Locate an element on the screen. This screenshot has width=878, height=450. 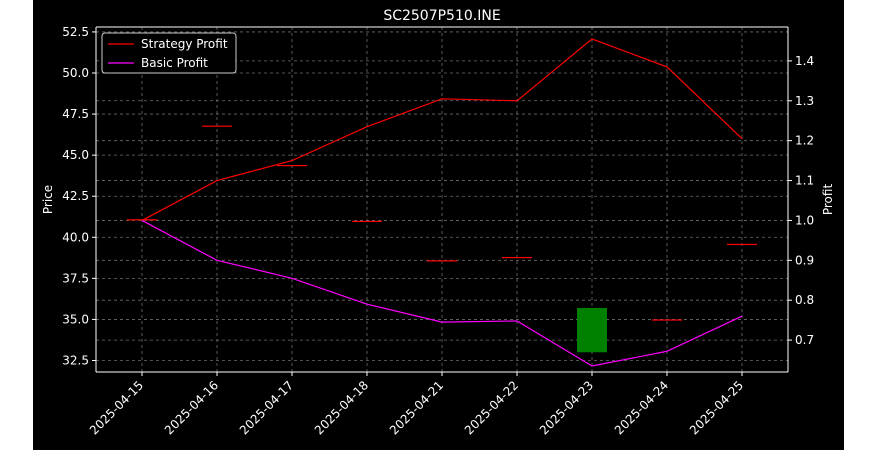
y-tick-label: 42.5 is located at coordinates (75, 196).